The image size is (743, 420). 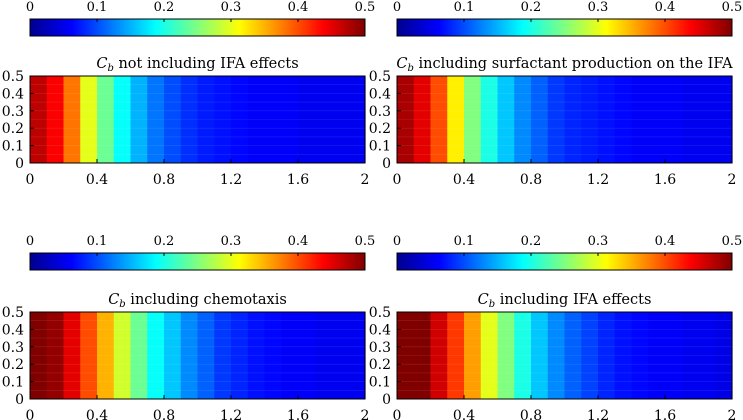 I want to click on colorbar-tick-label: 0.4, so click(x=665, y=7).